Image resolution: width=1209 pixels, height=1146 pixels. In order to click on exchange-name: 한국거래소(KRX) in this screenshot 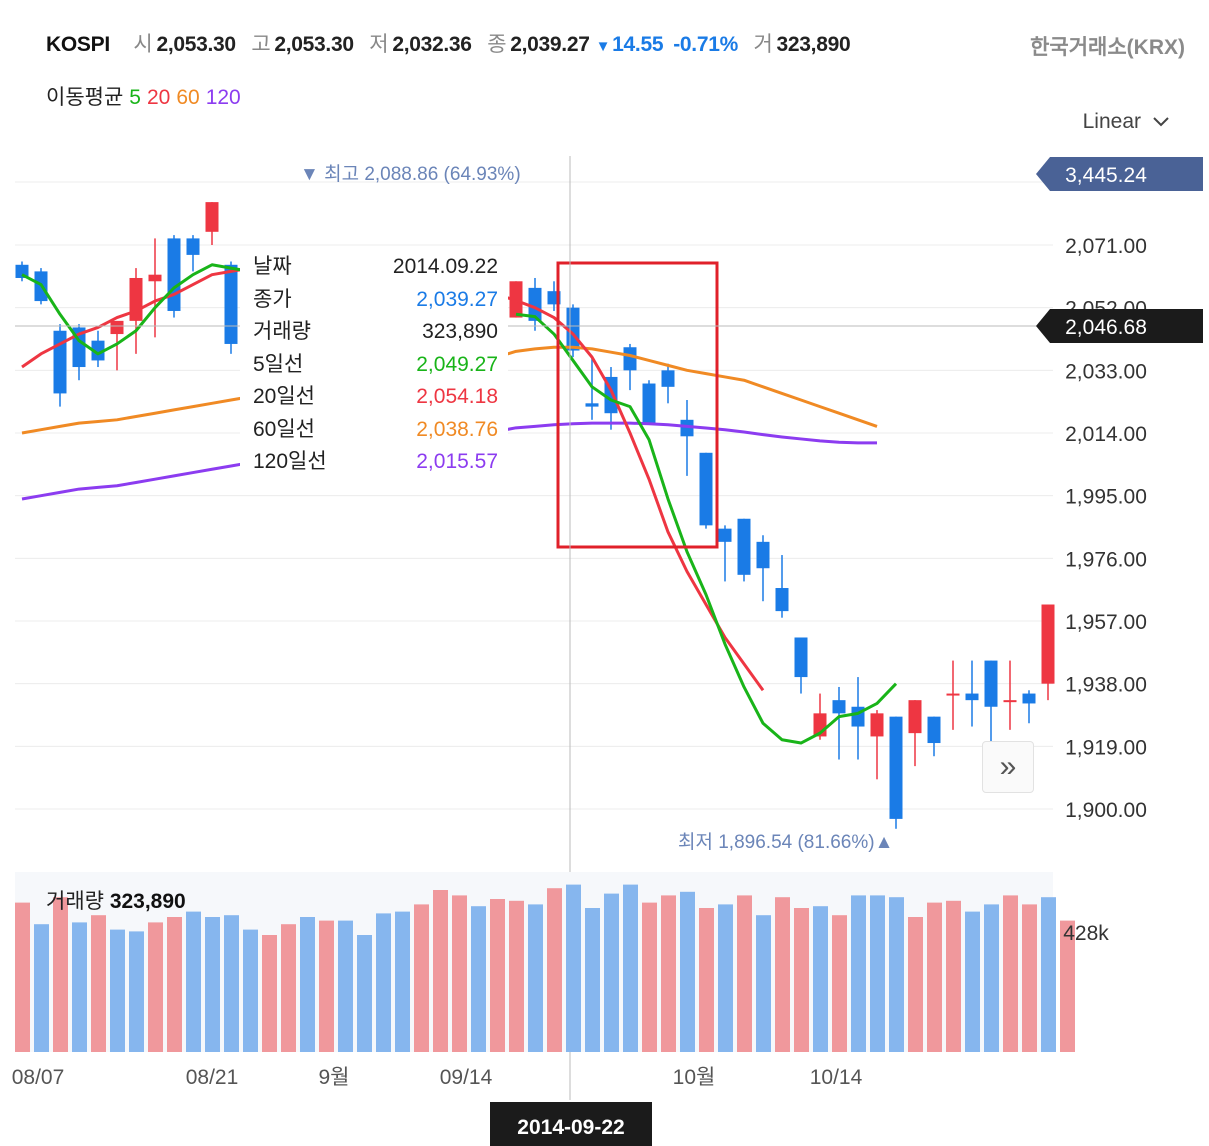, I will do `click(1107, 47)`.